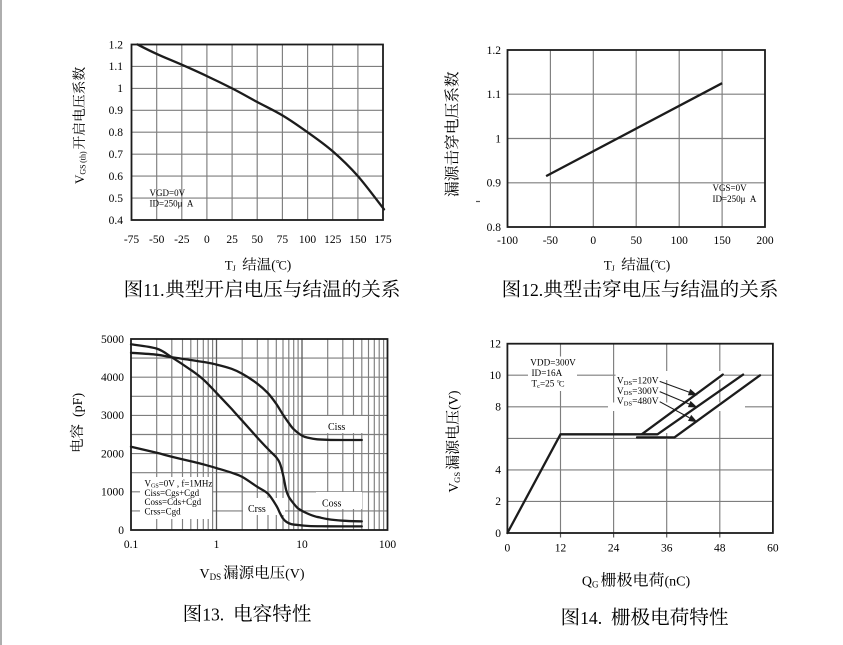  What do you see at coordinates (213, 615) in the screenshot?
I see `svg-text: 13.` at bounding box center [213, 615].